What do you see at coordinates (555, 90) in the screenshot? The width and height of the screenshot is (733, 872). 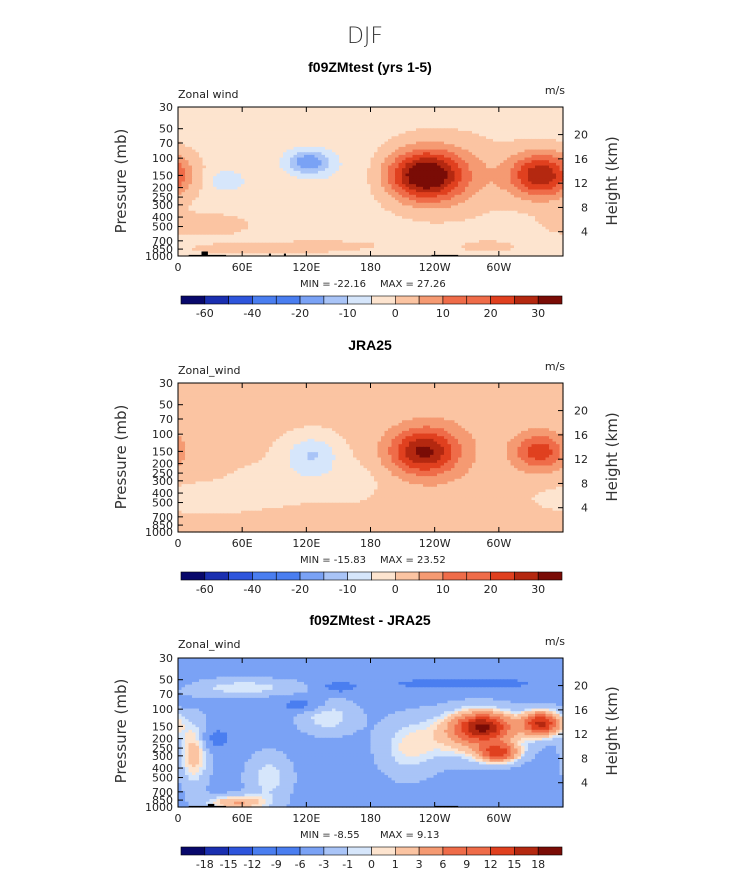 I see `panel-1-units-label: m/s` at bounding box center [555, 90].